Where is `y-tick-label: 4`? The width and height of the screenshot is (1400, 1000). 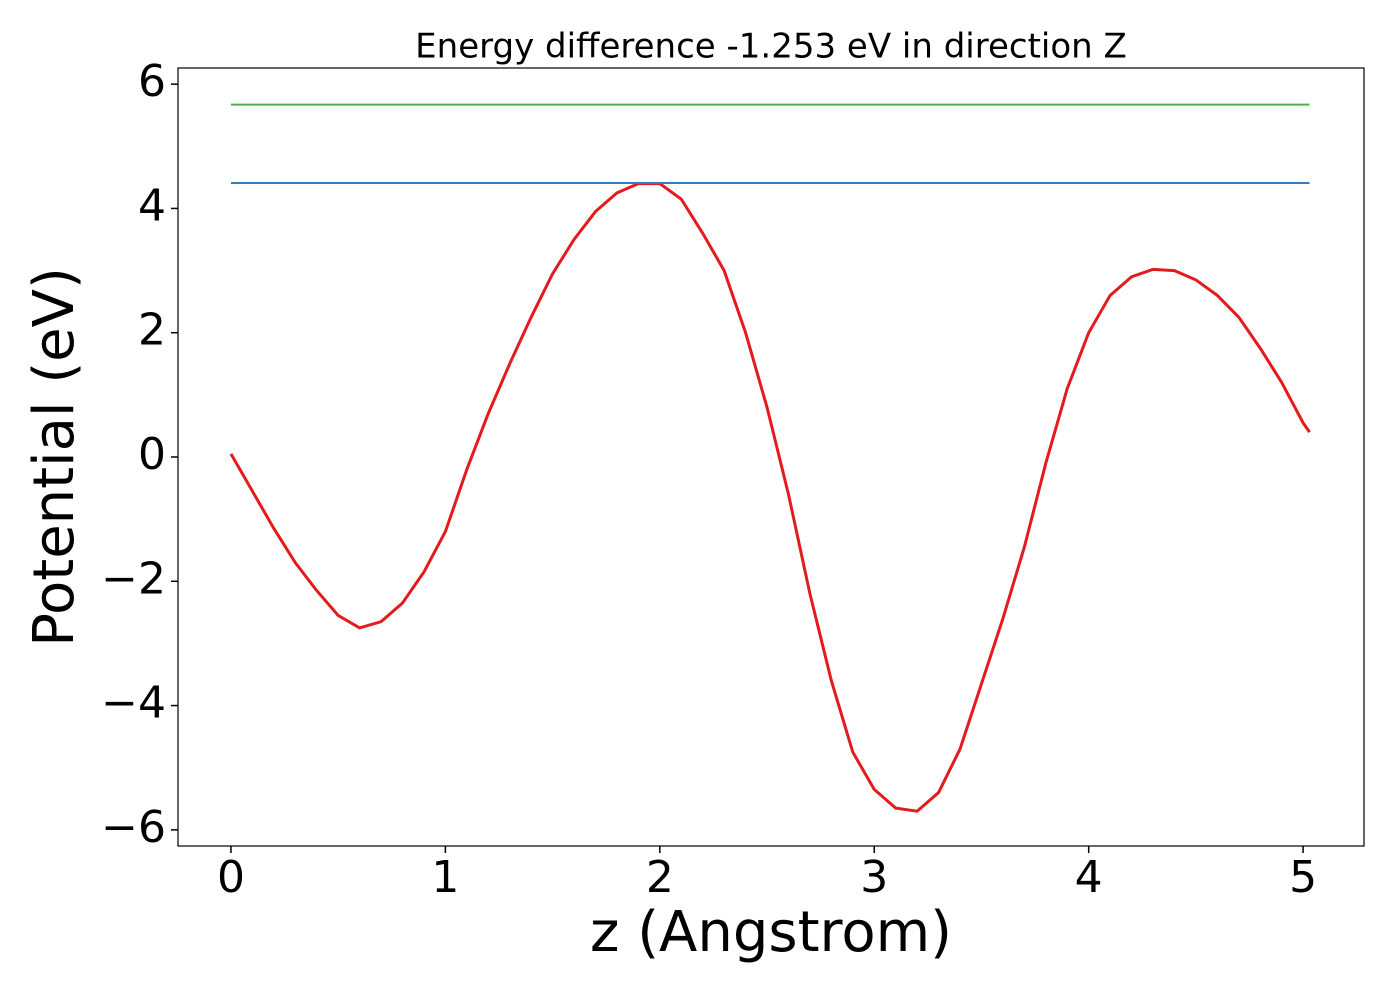 y-tick-label: 4 is located at coordinates (152, 205).